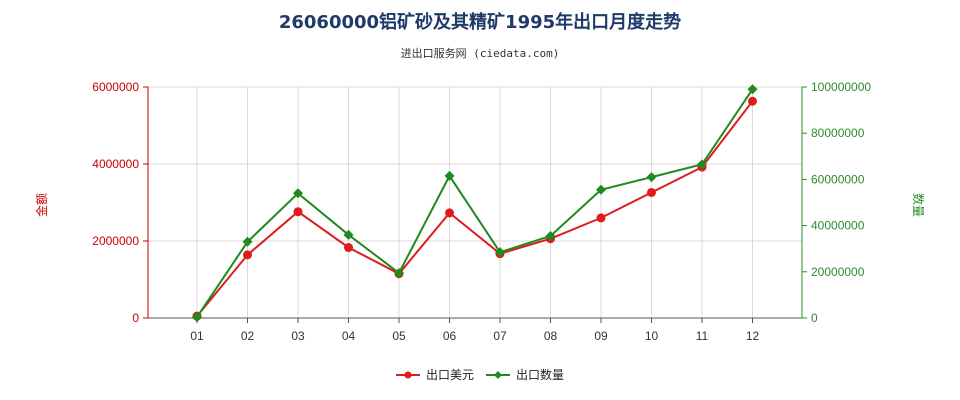 The height and width of the screenshot is (400, 960). Describe the element at coordinates (197, 336) in the screenshot. I see `x-tick-label: 01` at that location.